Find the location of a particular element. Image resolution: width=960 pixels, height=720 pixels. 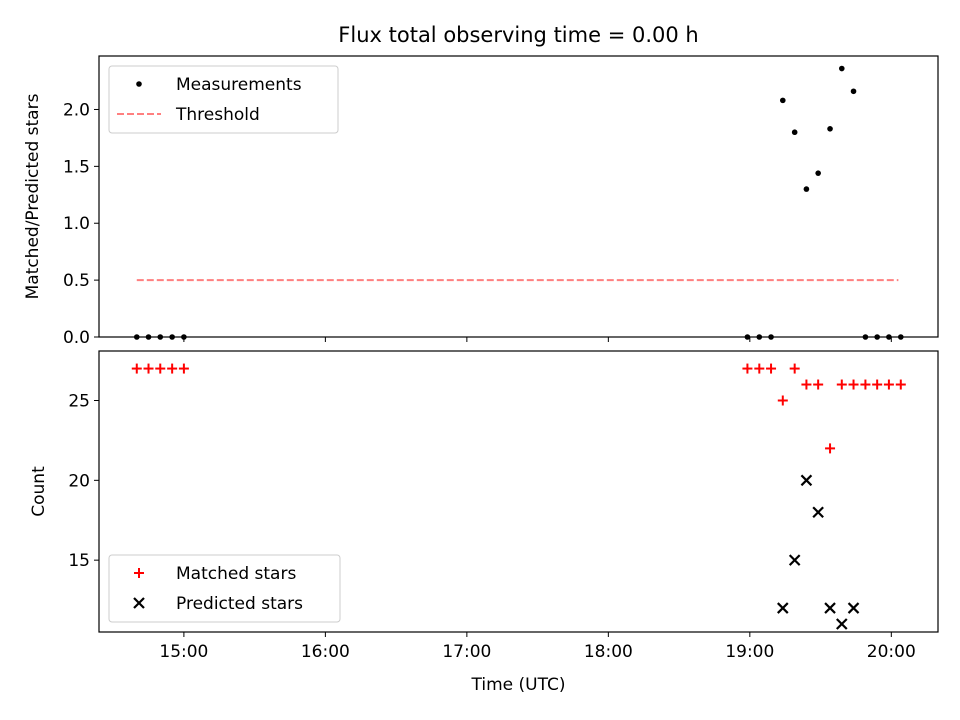

legend-item-matched-stars: Matched stars is located at coordinates (215, 574).